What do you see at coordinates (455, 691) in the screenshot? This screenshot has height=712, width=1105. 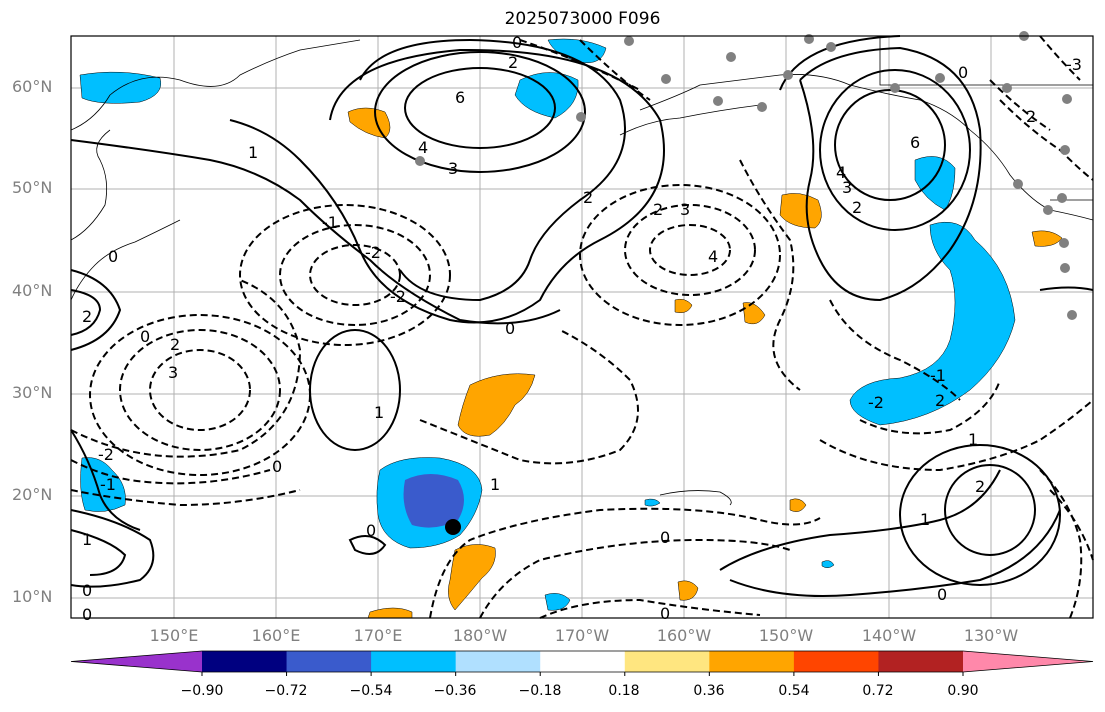 I see `colorbar-tick-label: −0.36` at bounding box center [455, 691].